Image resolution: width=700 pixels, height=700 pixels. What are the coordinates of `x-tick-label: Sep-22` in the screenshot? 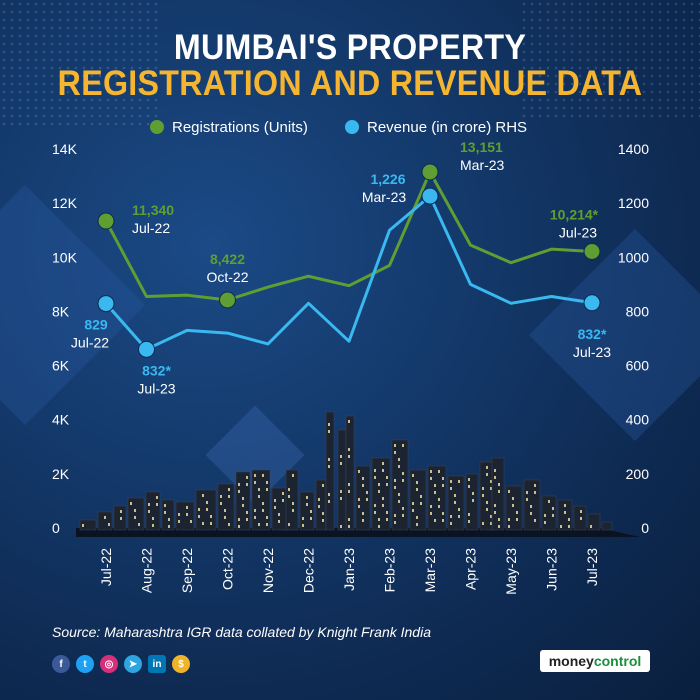 It's located at (187, 570).